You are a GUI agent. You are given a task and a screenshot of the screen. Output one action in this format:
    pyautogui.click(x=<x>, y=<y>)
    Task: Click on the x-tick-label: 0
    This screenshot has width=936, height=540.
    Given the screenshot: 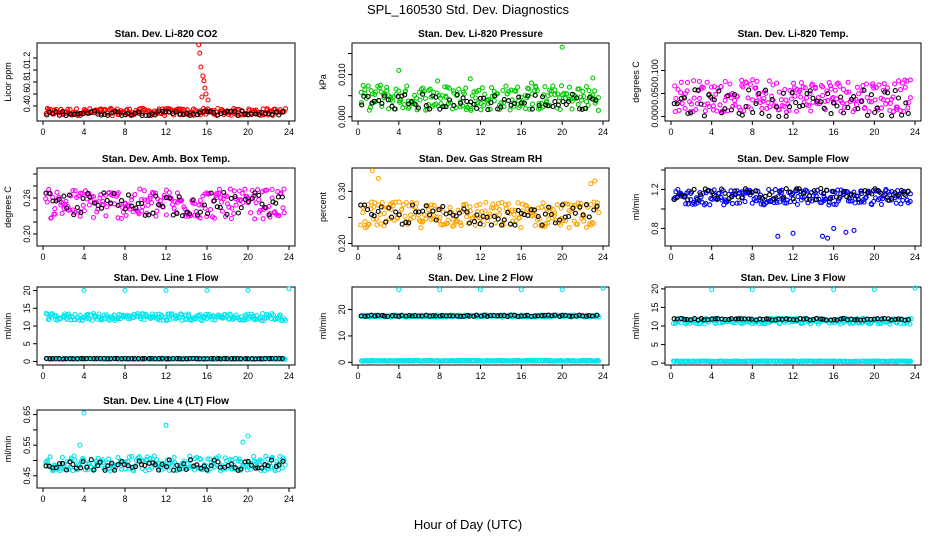 What is the action you would take?
    pyautogui.click(x=670, y=376)
    